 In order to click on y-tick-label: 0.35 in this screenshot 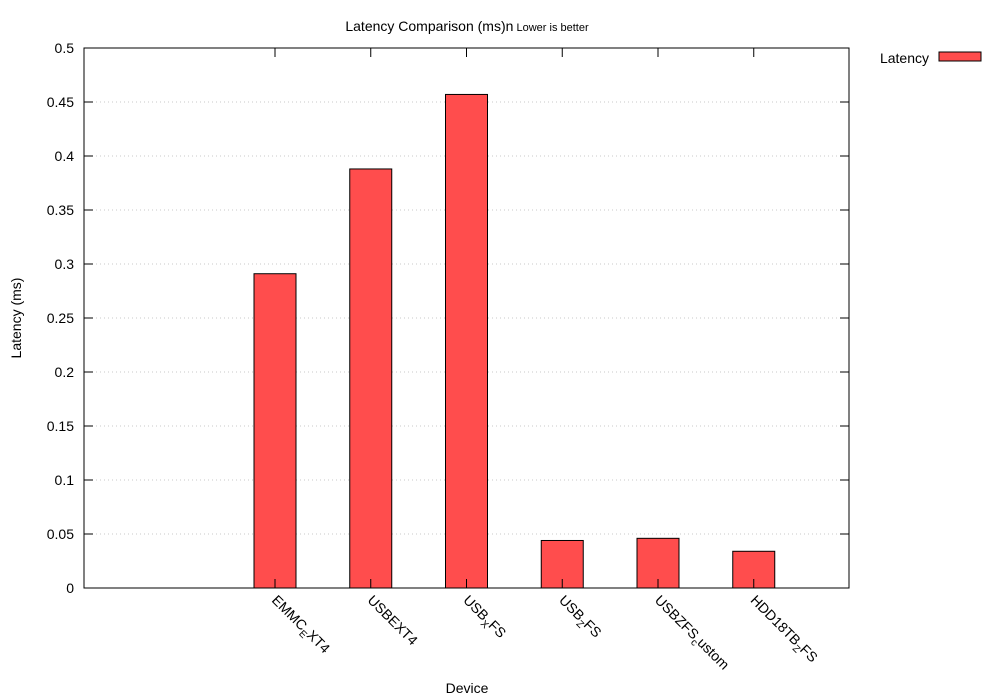, I will do `click(60, 210)`.